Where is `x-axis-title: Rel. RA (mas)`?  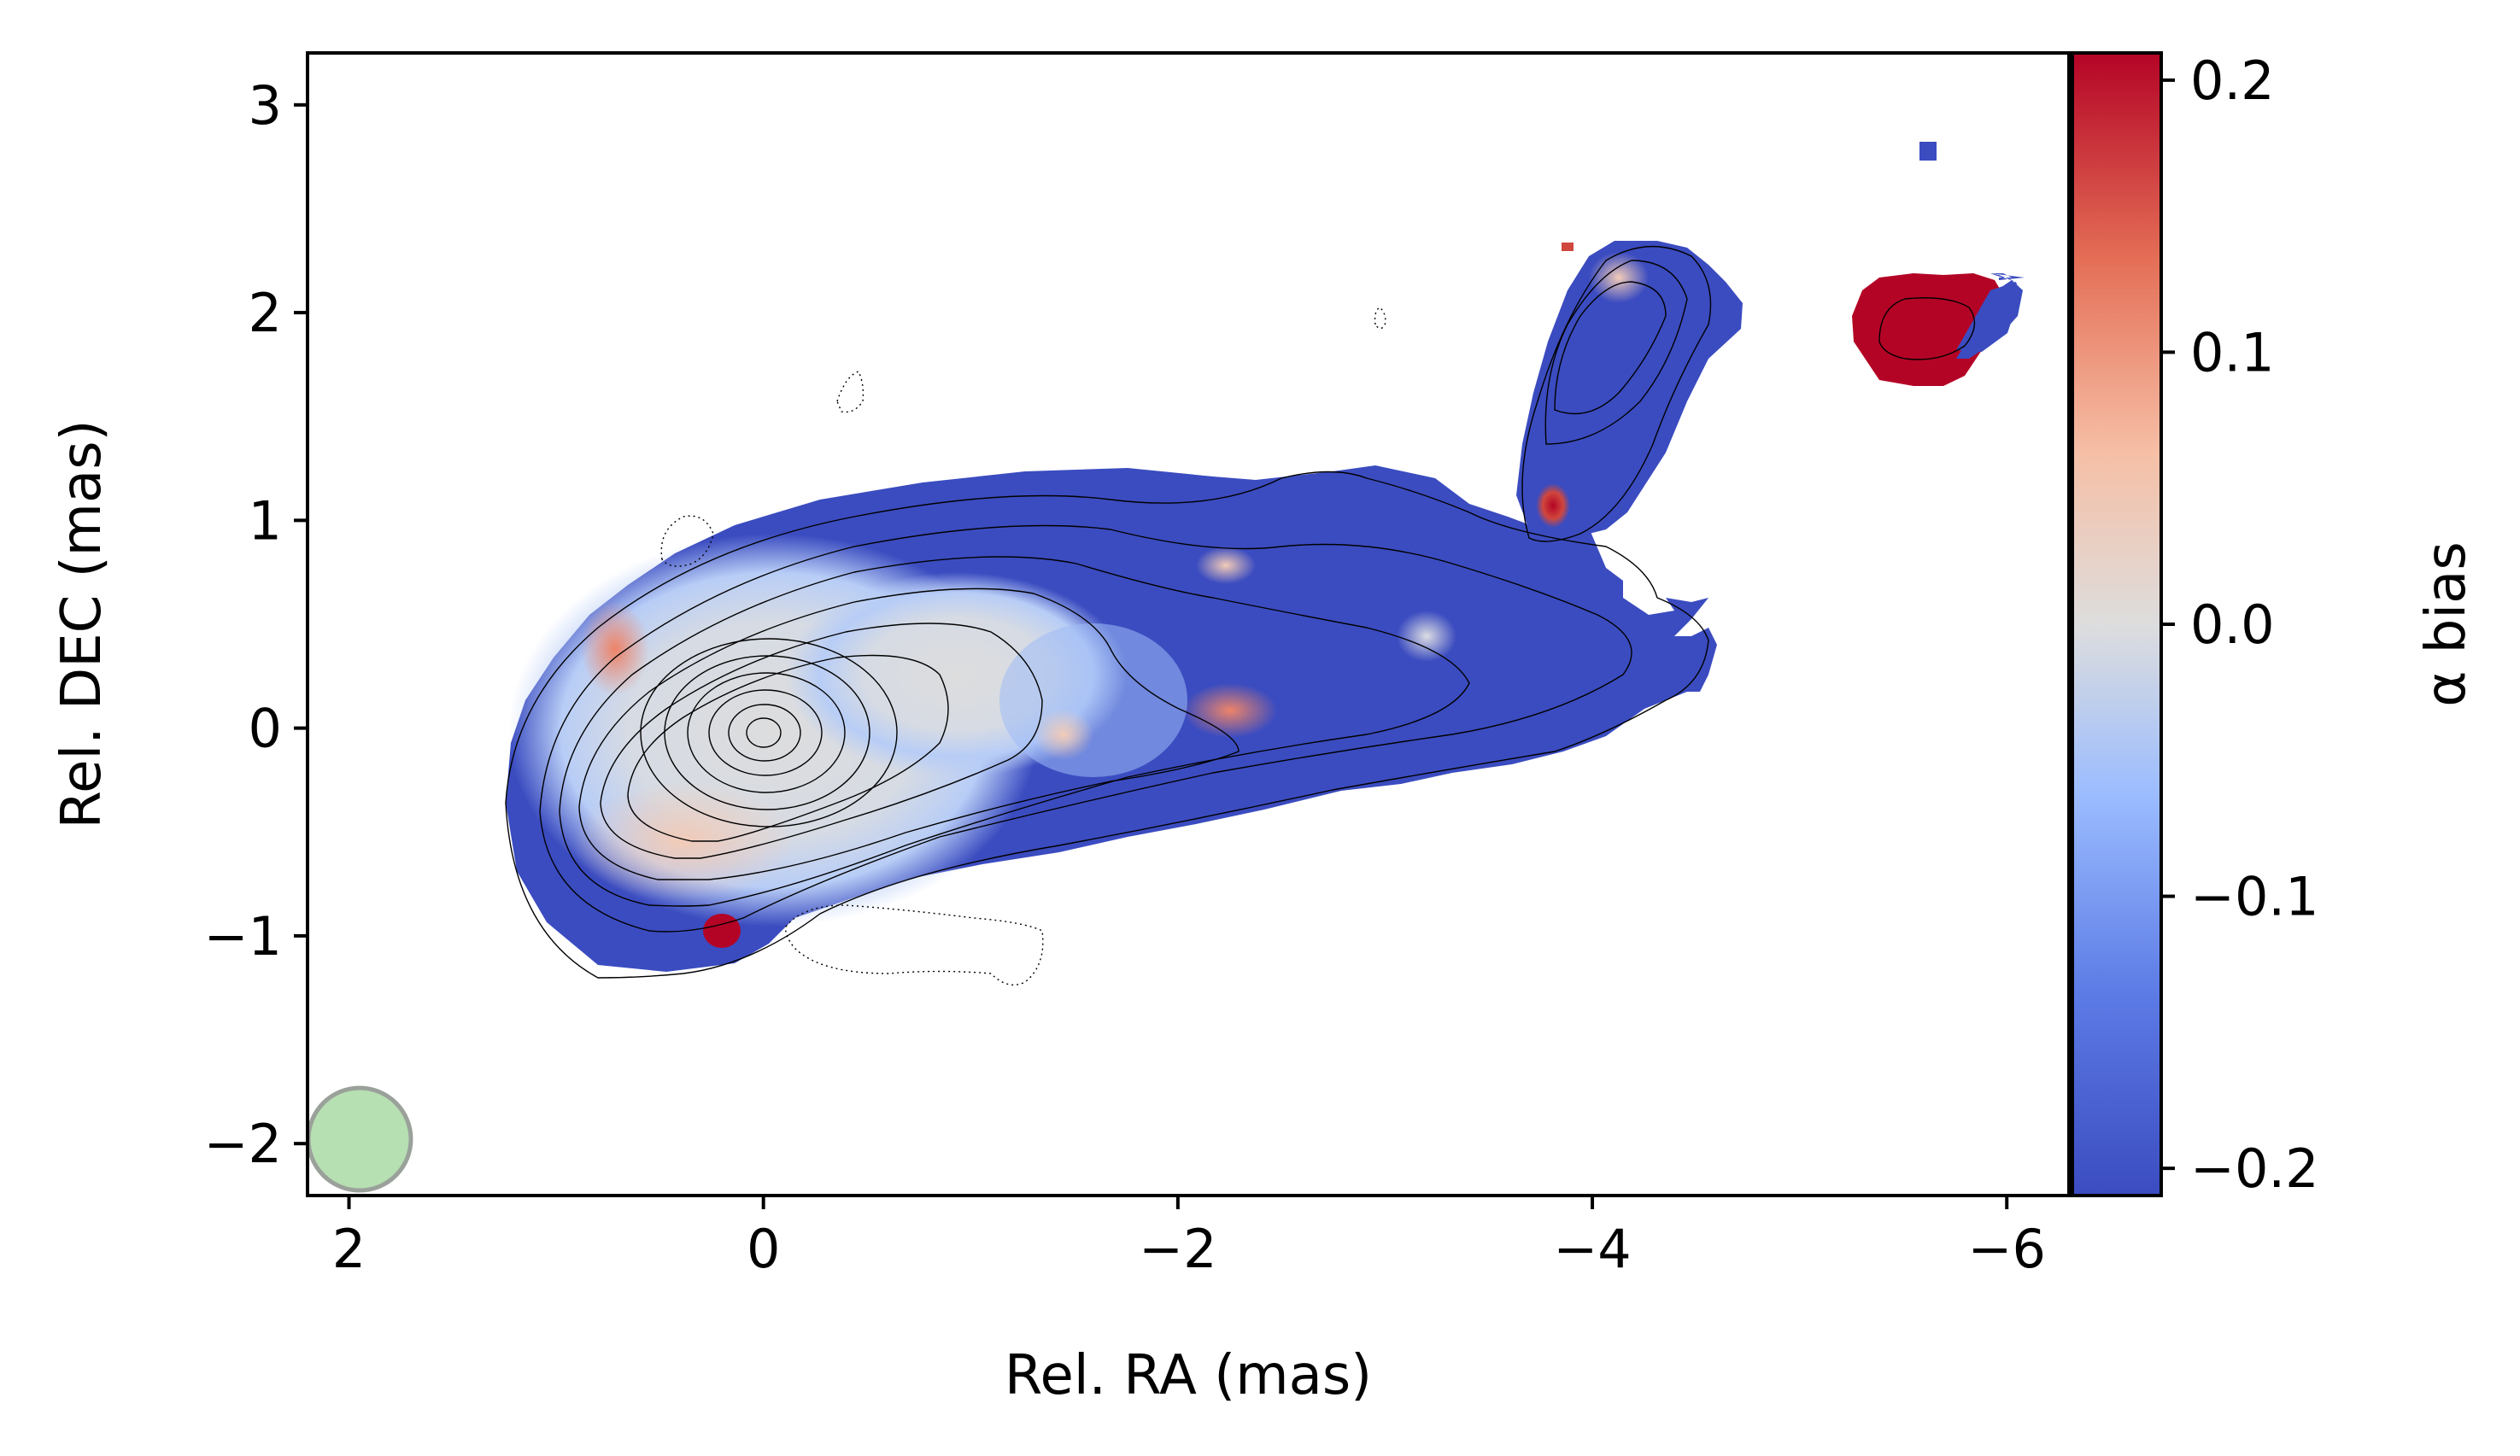
x-axis-title: Rel. RA (mas) is located at coordinates (1188, 1375).